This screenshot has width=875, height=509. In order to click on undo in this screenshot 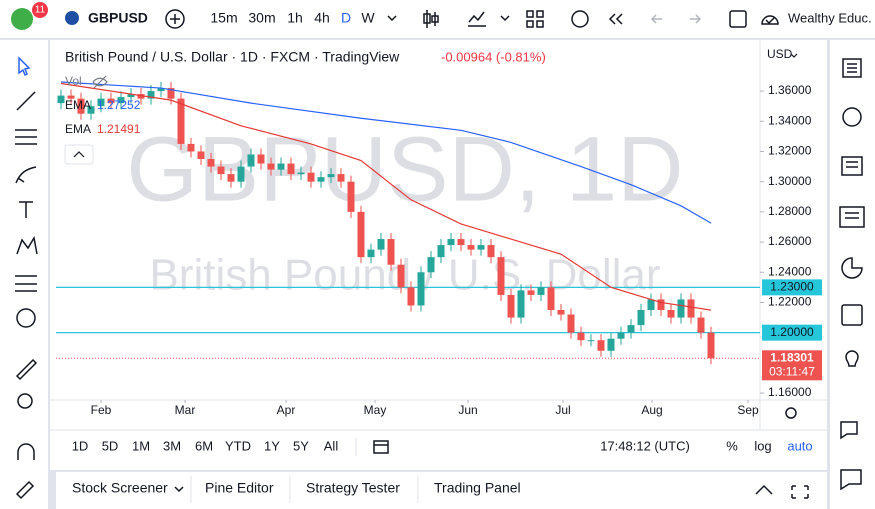, I will do `click(656, 19)`.